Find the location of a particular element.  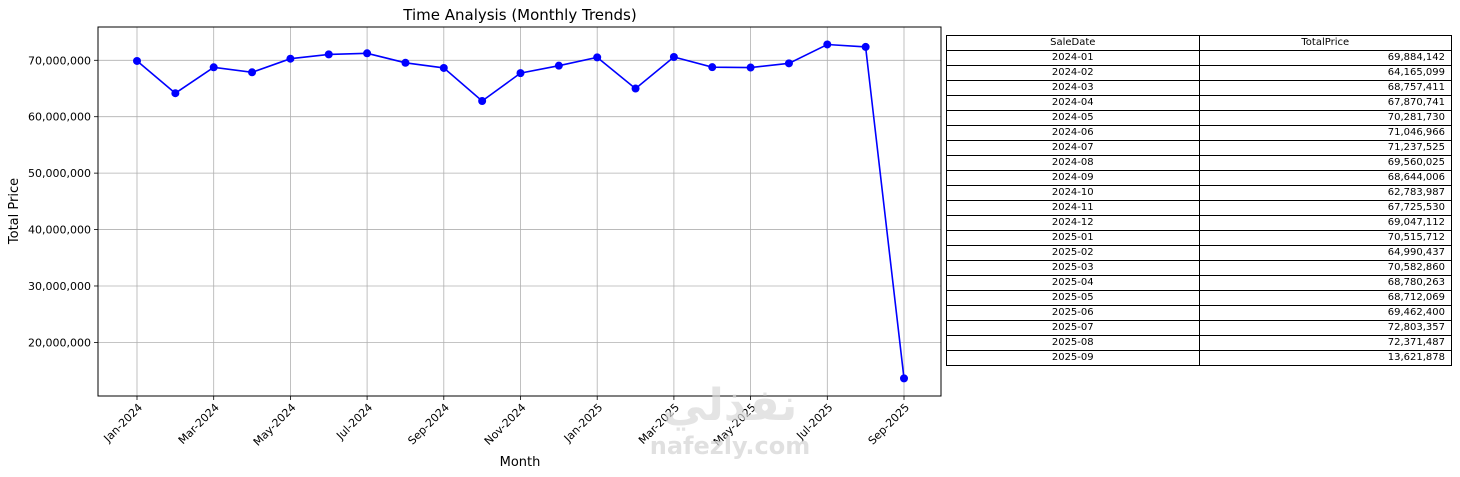

x-tick-label: Jul-2025 is located at coordinates (815, 422).